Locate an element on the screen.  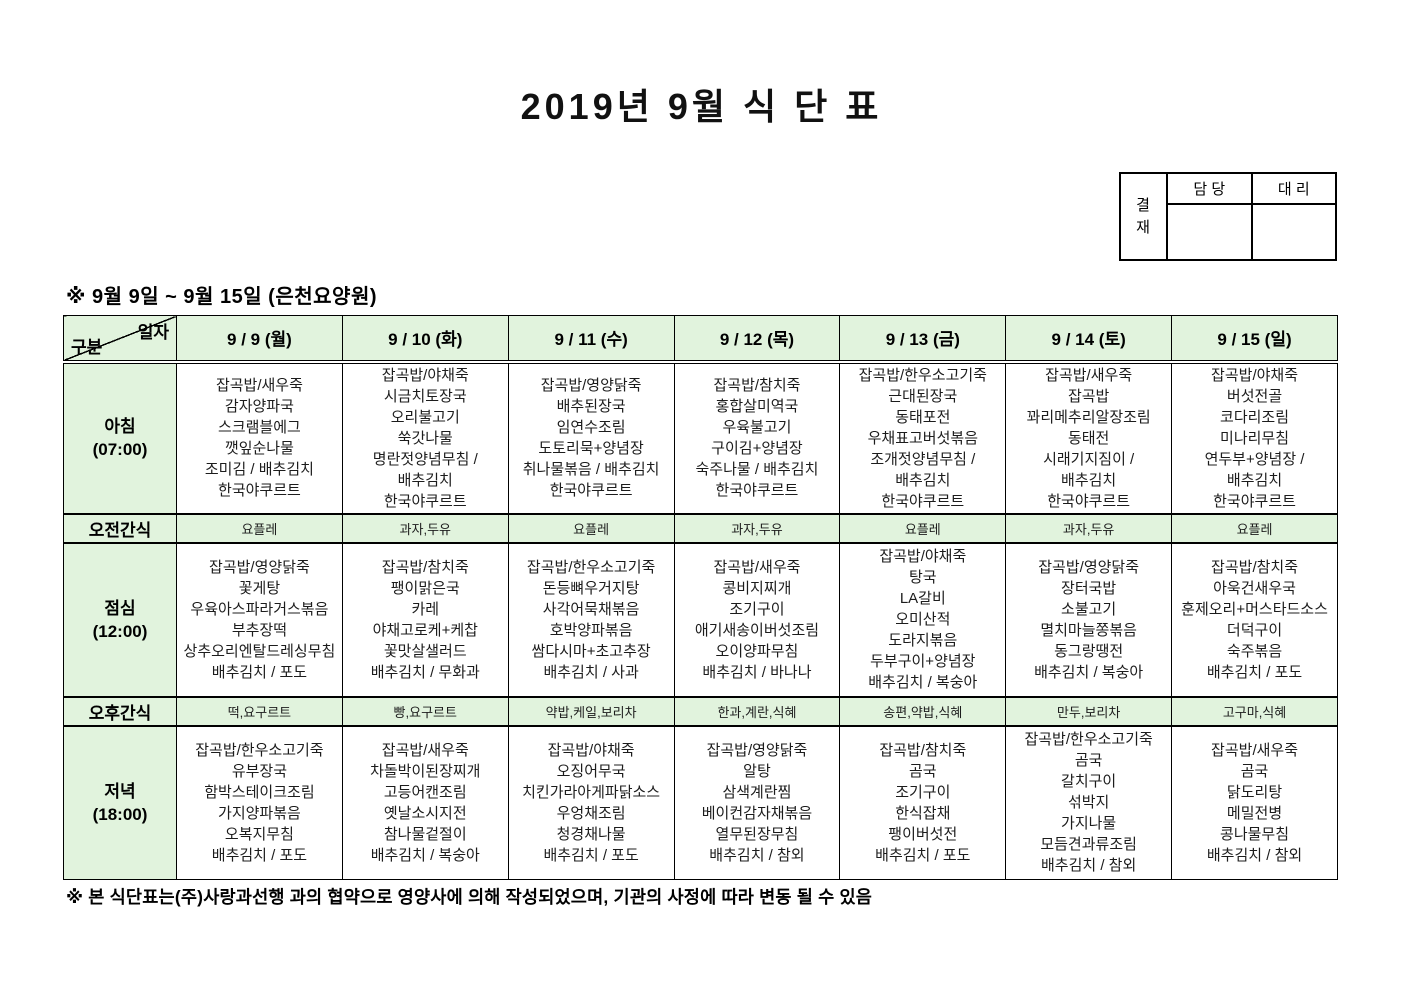
am-snack-cell-sat: 과자,두유 is located at coordinates (1089, 528).